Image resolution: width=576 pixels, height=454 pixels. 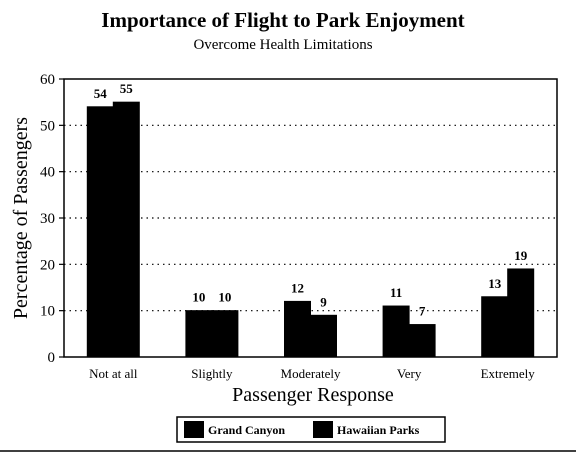 What do you see at coordinates (52, 358) in the screenshot?
I see `y-tick-label: 0` at bounding box center [52, 358].